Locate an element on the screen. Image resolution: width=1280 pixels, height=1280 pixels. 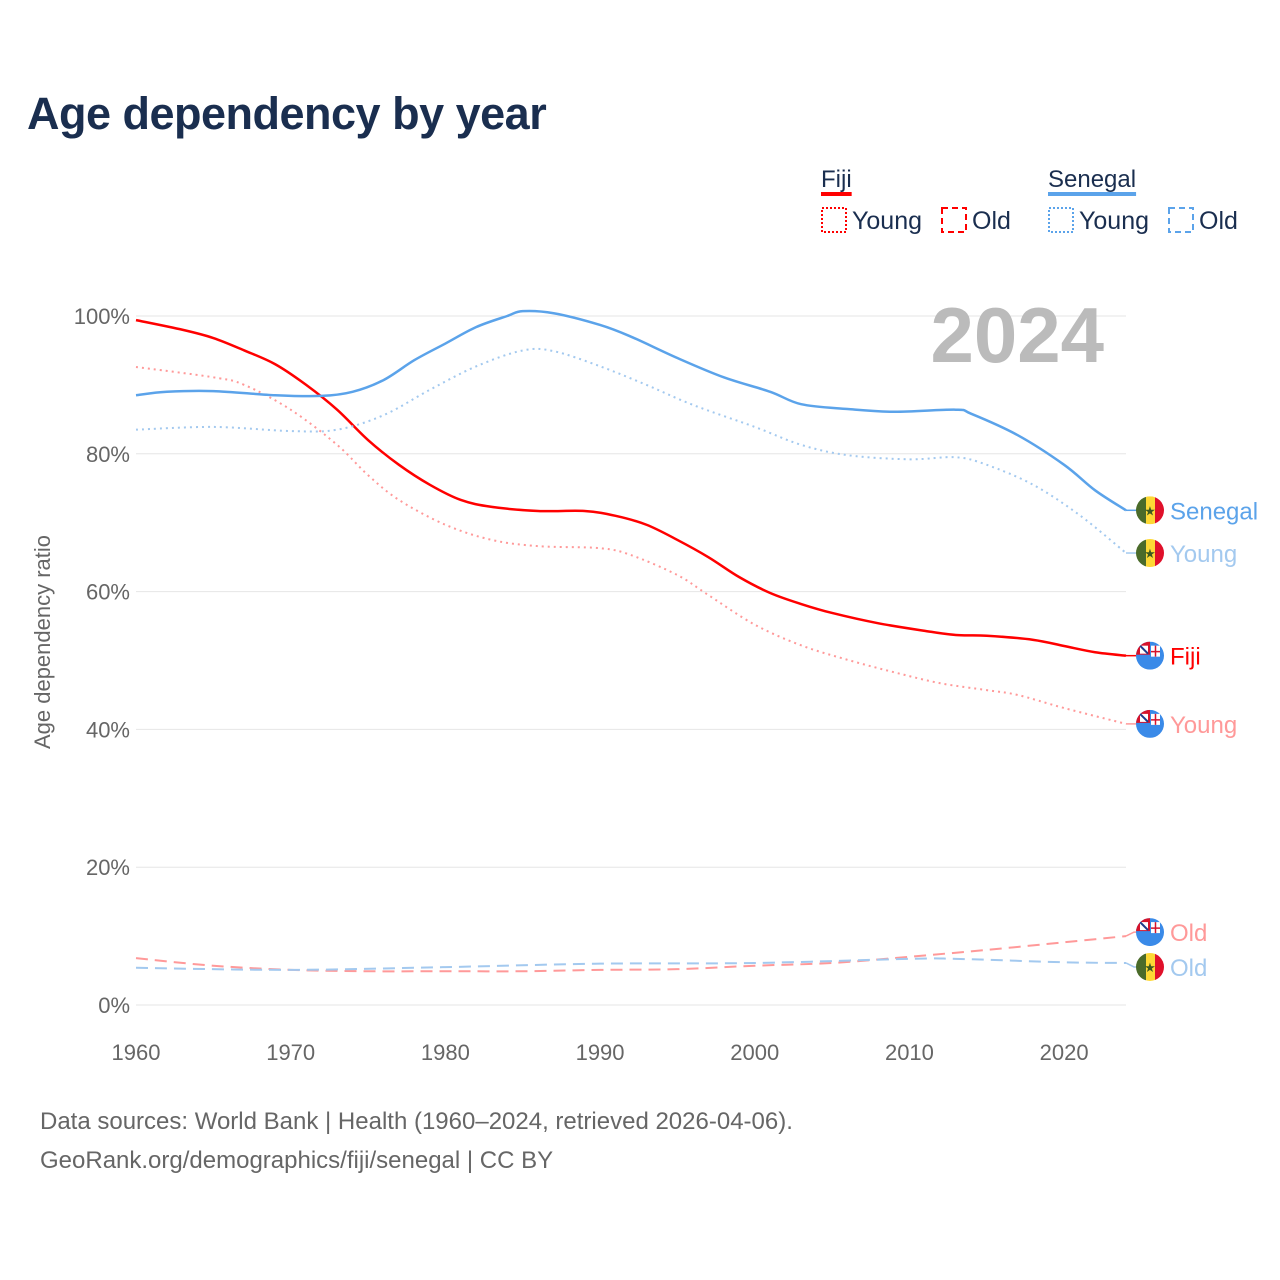
end-label: Senegal is located at coordinates (1214, 511).